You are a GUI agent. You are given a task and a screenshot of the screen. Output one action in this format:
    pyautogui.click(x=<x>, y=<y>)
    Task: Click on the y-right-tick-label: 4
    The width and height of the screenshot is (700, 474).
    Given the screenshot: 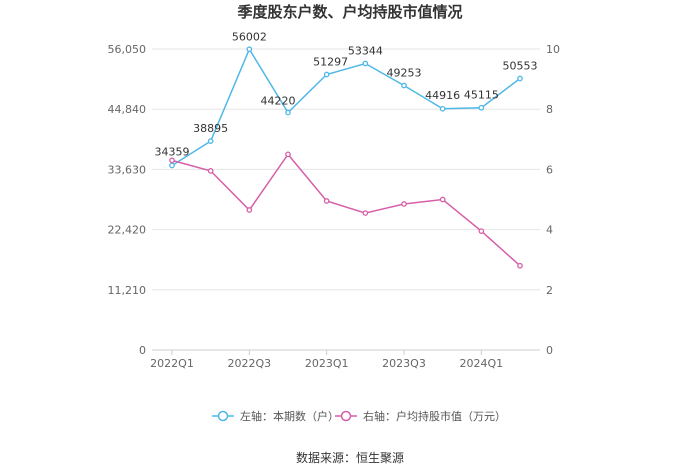 What is the action you would take?
    pyautogui.click(x=549, y=230)
    